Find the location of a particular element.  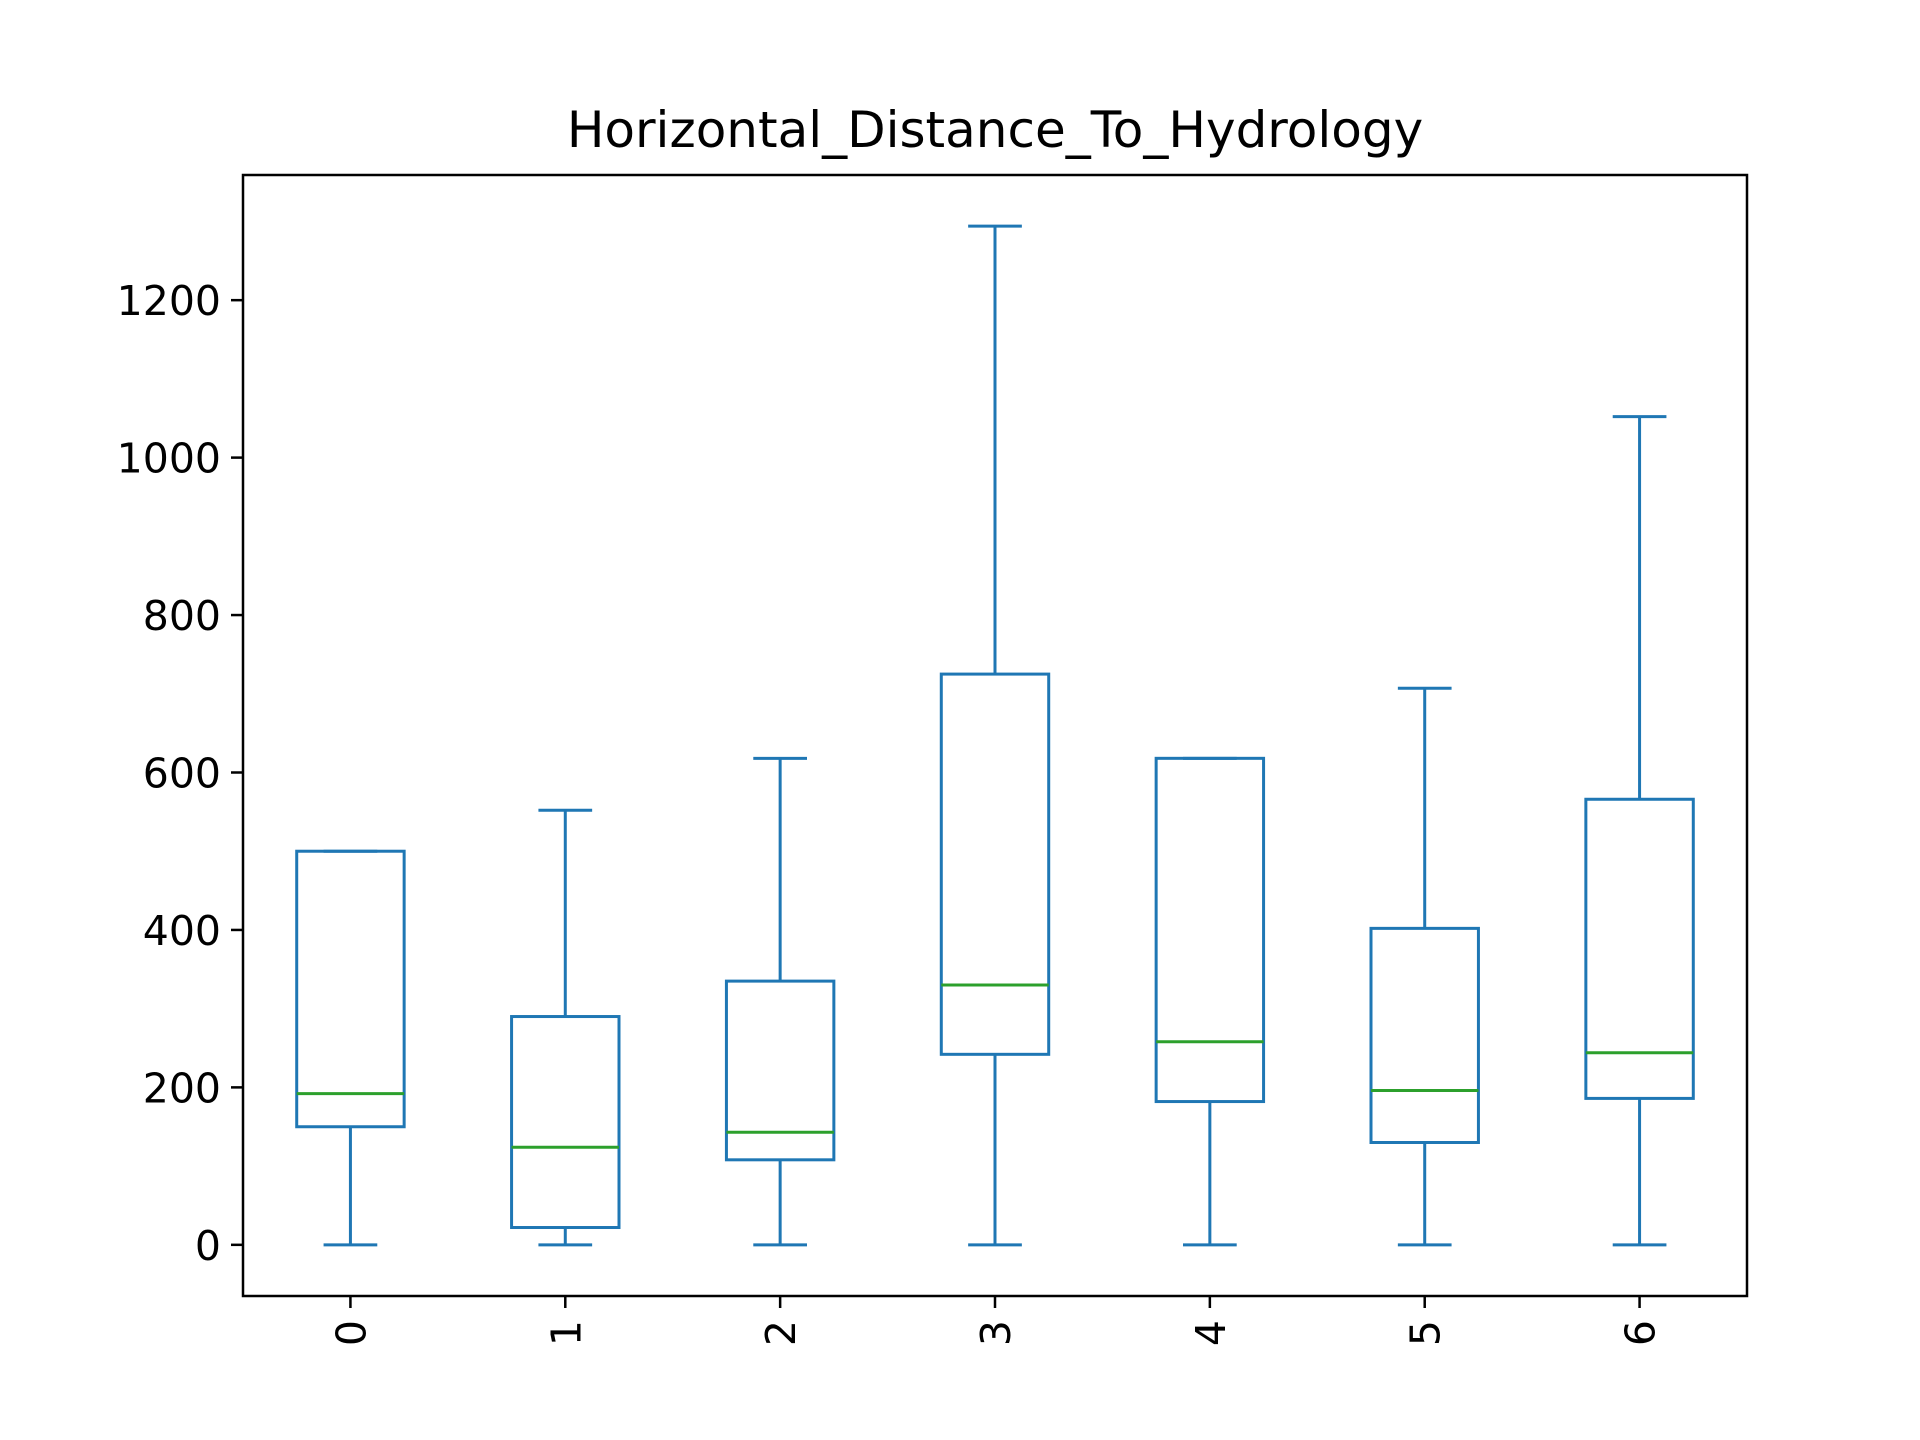

x-tick-label: 1 is located at coordinates (566, 1333).